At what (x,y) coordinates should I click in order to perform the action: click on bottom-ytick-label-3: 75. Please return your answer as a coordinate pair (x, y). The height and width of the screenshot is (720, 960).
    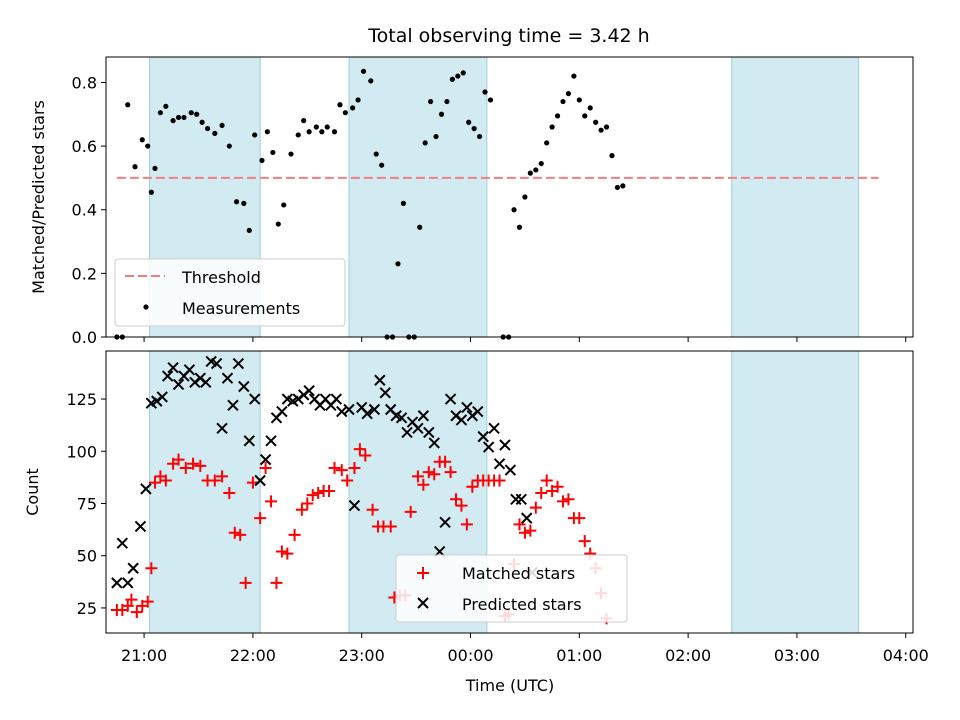
    Looking at the image, I should click on (87, 503).